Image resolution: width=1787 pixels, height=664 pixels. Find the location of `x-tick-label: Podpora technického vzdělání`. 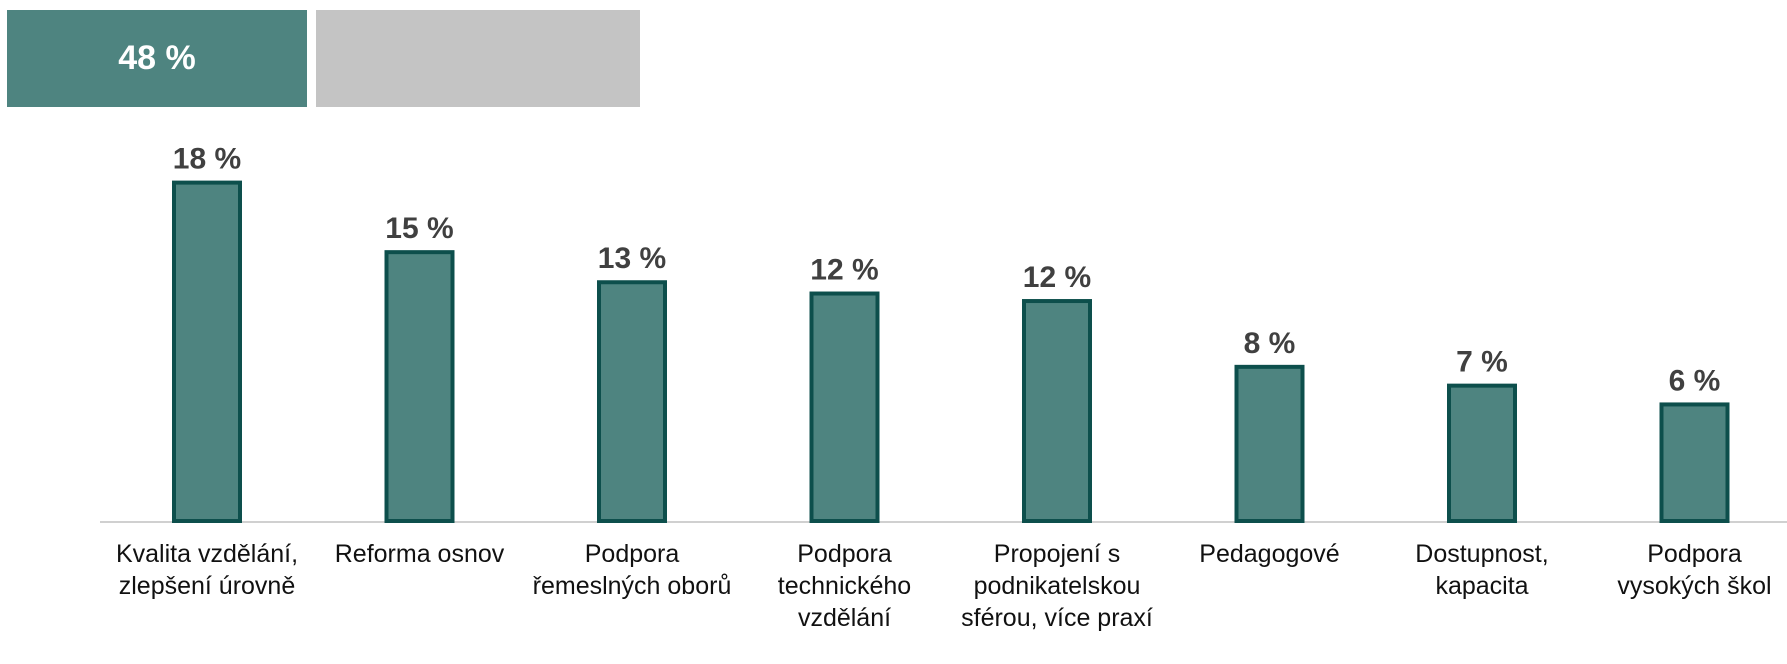

x-tick-label: Podpora technického vzdělání is located at coordinates (844, 586).